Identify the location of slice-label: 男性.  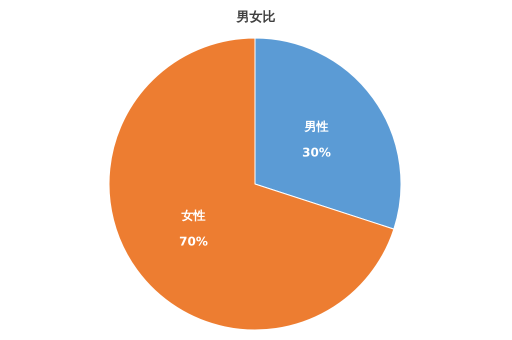
(315, 126).